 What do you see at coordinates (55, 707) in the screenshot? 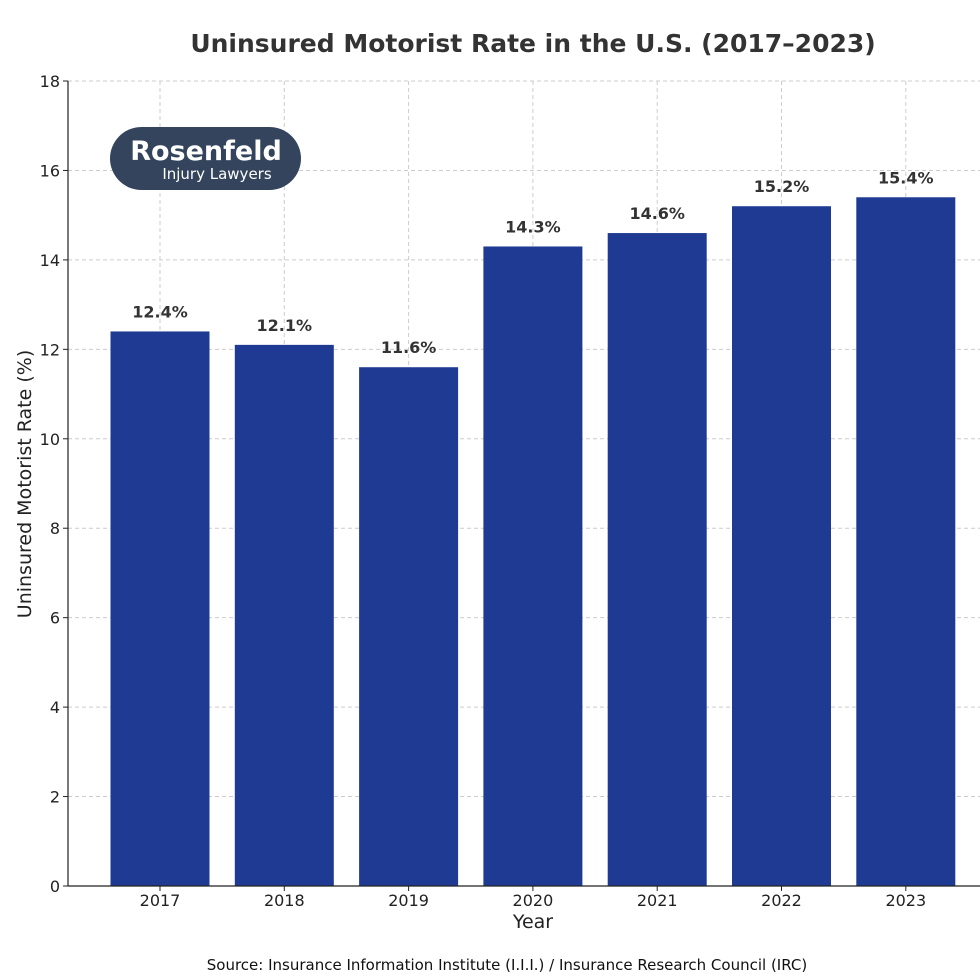
I see `y-tick-label: 4` at bounding box center [55, 707].